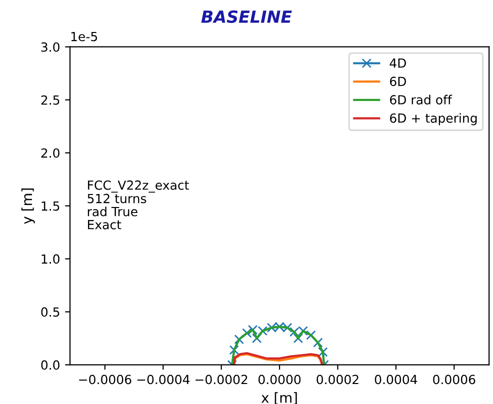  I want to click on x-tick-label: −0.0004, so click(163, 379).